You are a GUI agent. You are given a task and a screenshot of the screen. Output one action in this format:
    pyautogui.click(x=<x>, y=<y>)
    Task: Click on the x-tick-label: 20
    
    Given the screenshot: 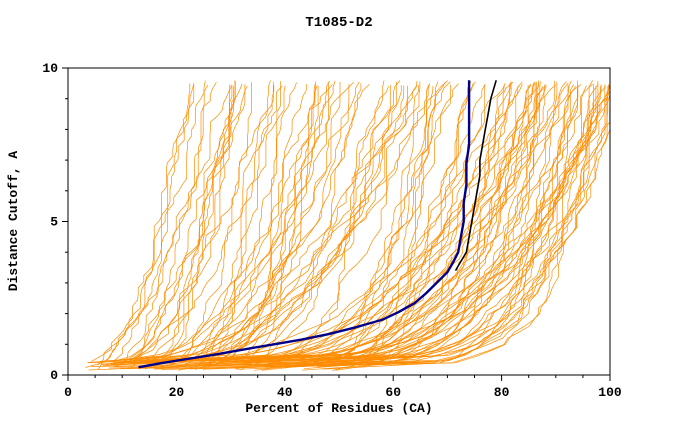 What is the action you would take?
    pyautogui.click(x=177, y=392)
    